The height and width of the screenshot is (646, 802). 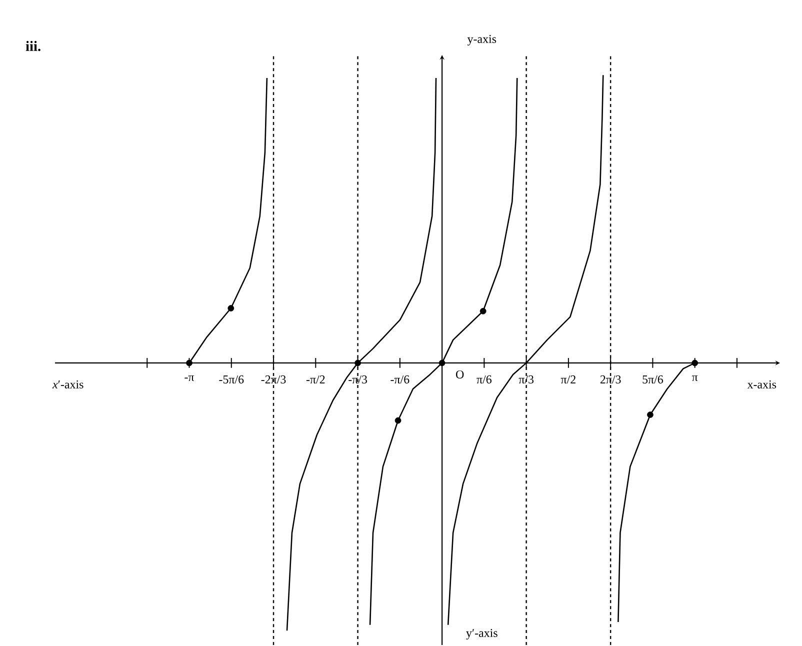 I want to click on x-tick-label: -π, so click(x=189, y=378).